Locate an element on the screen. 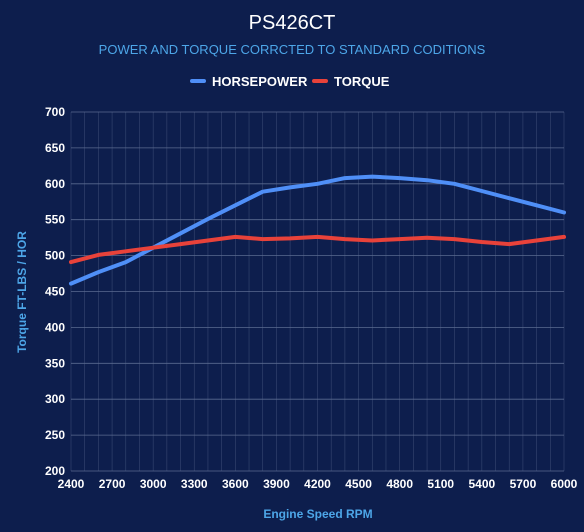 Image resolution: width=584 pixels, height=532 pixels. y-tick-label: 500 is located at coordinates (55, 256).